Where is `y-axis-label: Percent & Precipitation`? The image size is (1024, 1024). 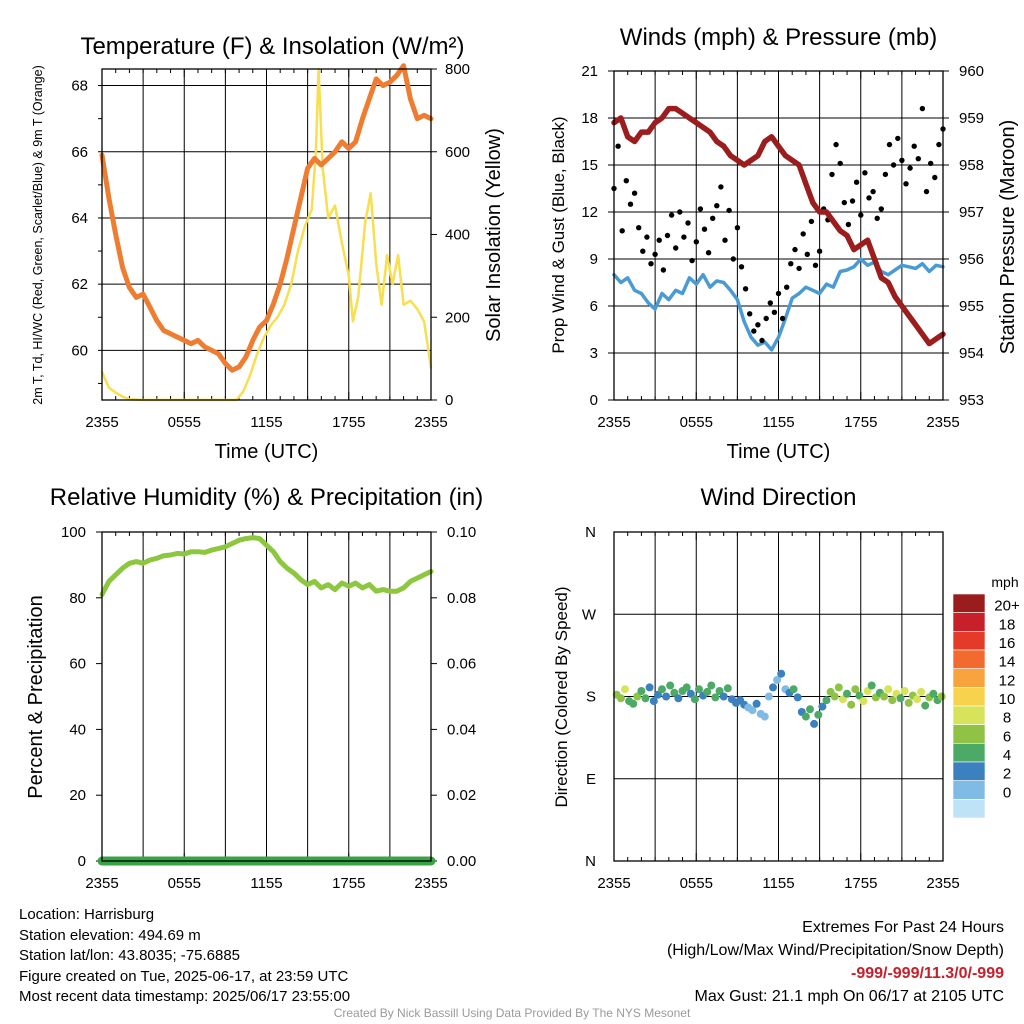
y-axis-label: Percent & Precipitation is located at coordinates (36, 696).